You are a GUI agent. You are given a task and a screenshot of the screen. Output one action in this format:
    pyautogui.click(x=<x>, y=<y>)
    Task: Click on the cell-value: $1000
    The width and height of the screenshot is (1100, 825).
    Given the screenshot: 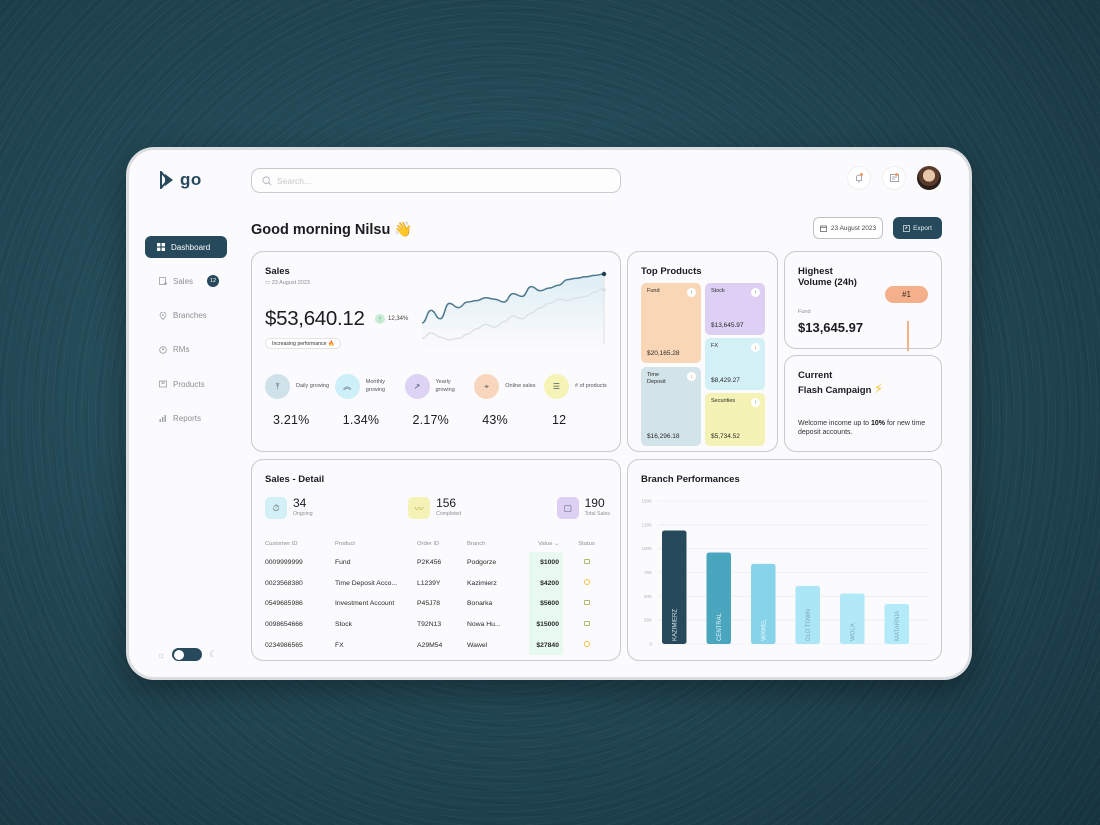 What is the action you would take?
    pyautogui.click(x=546, y=562)
    